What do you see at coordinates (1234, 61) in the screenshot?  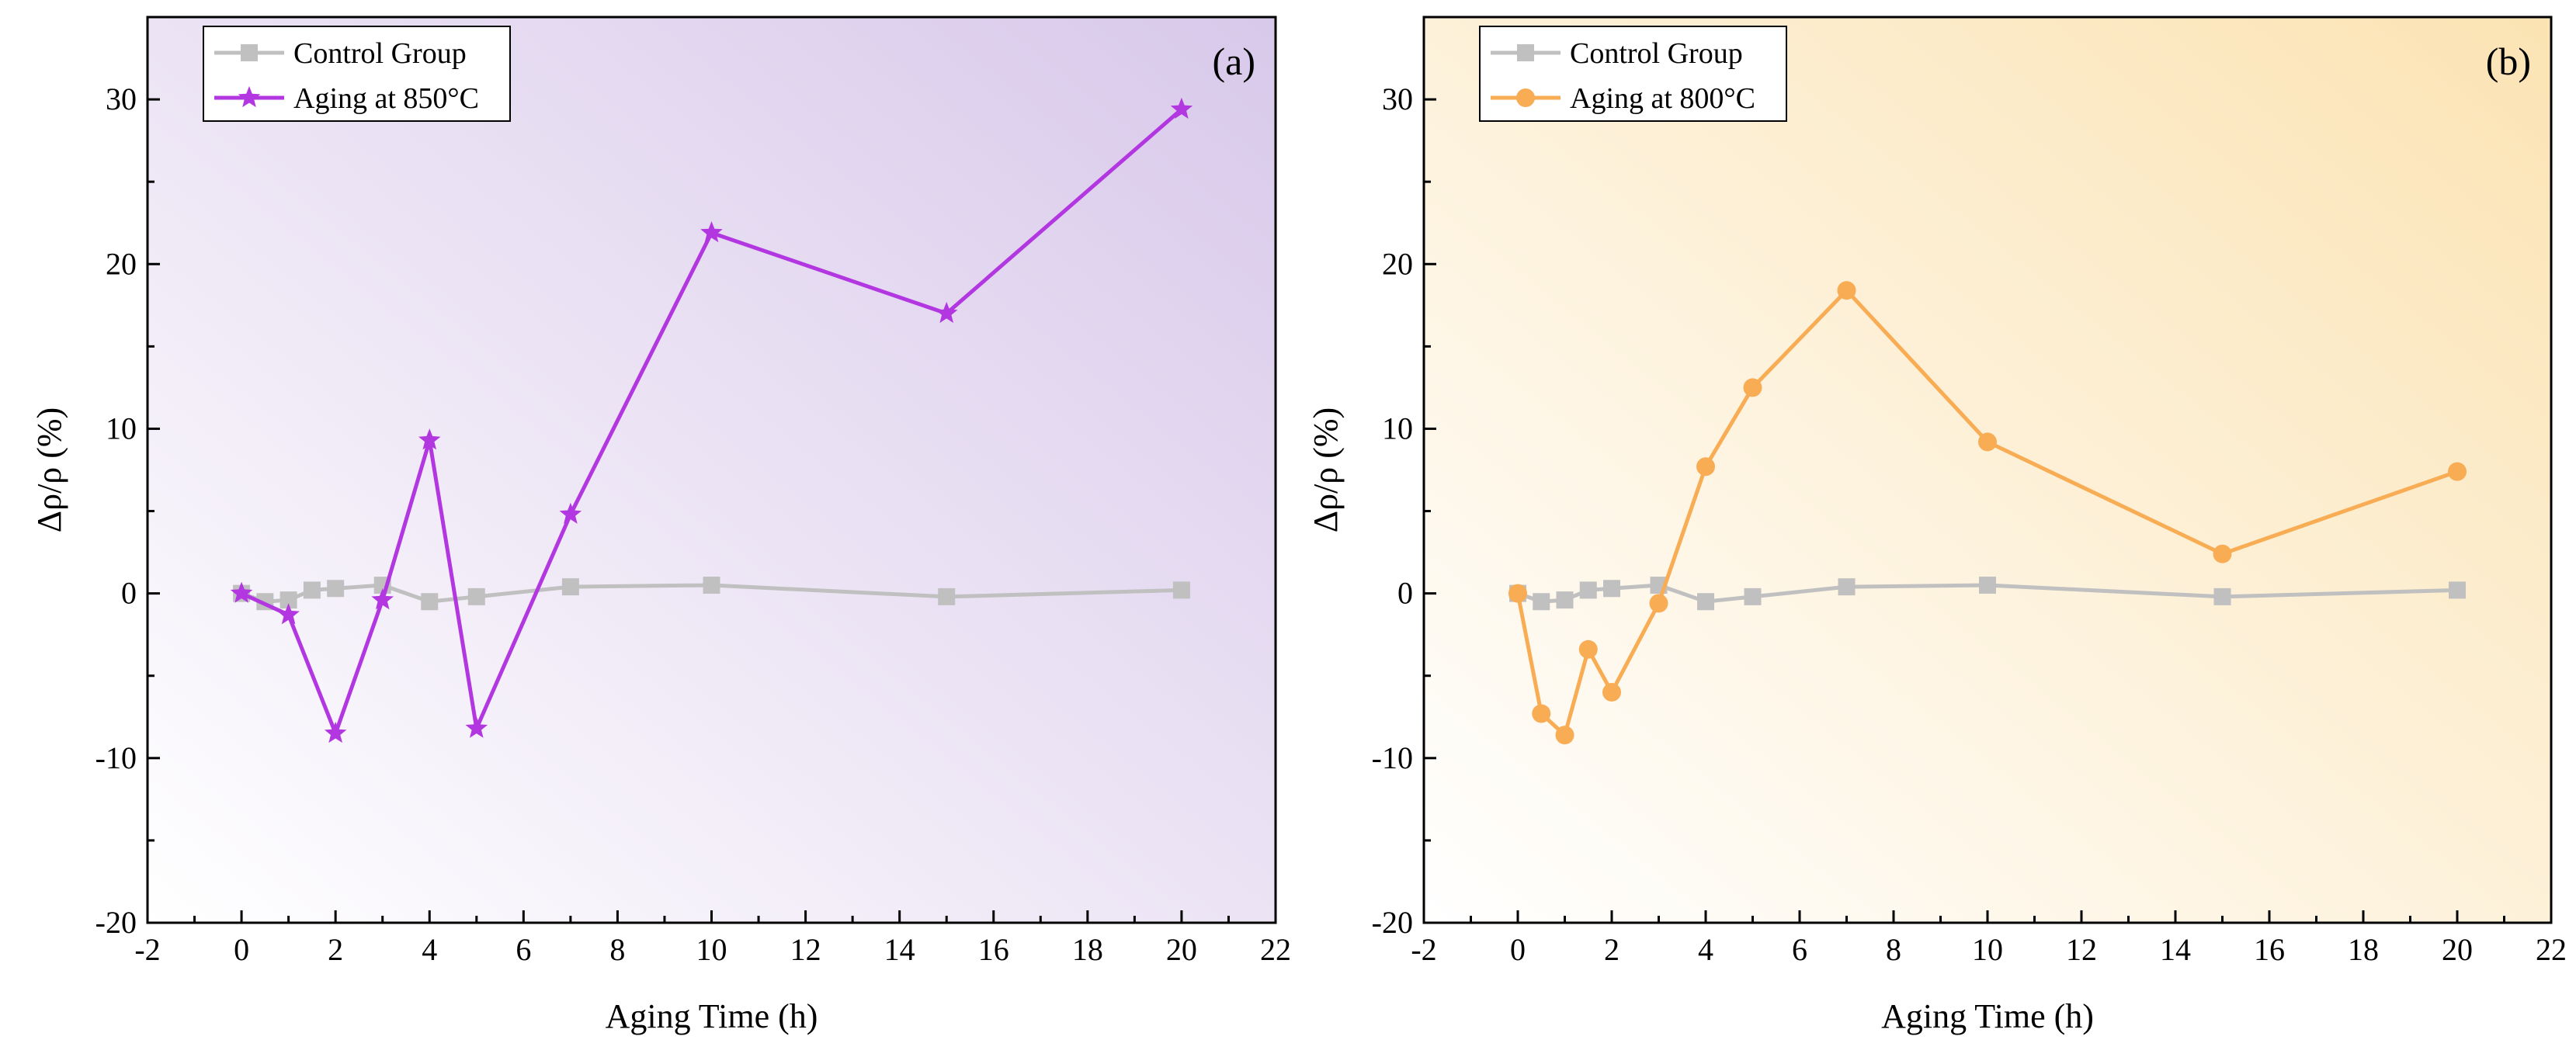 I see `panel-label: (a)` at bounding box center [1234, 61].